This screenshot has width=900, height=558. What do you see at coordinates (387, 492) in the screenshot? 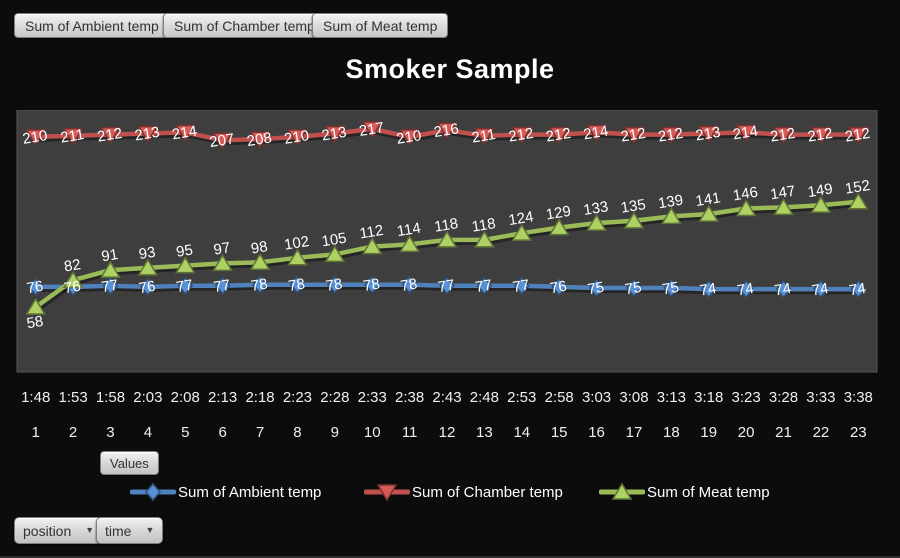
I see `legend-marker-triangle-down-icon` at bounding box center [387, 492].